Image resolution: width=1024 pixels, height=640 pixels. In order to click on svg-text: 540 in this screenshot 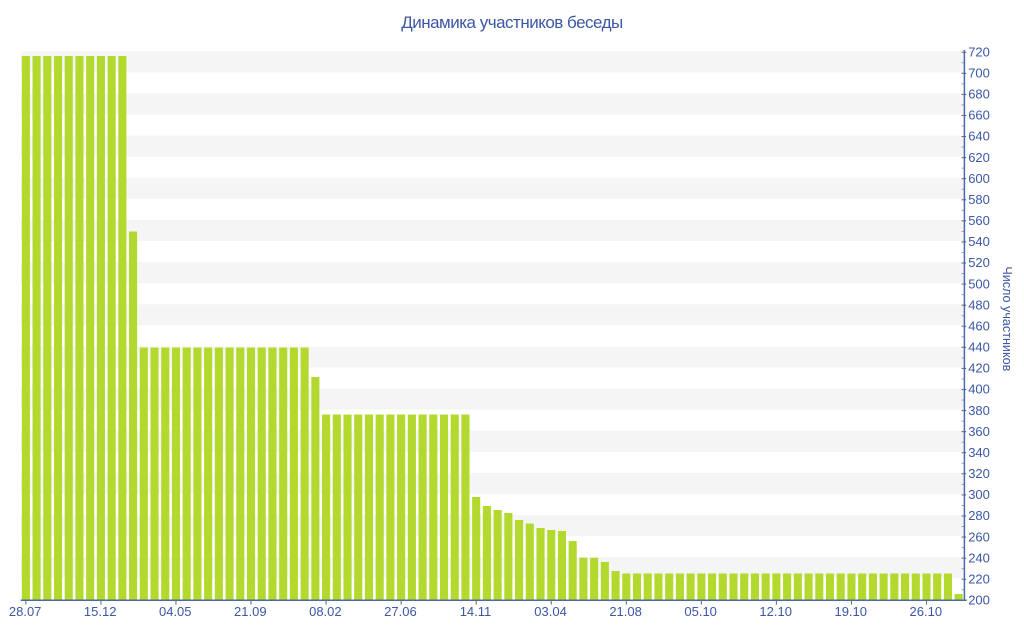, I will do `click(979, 241)`.